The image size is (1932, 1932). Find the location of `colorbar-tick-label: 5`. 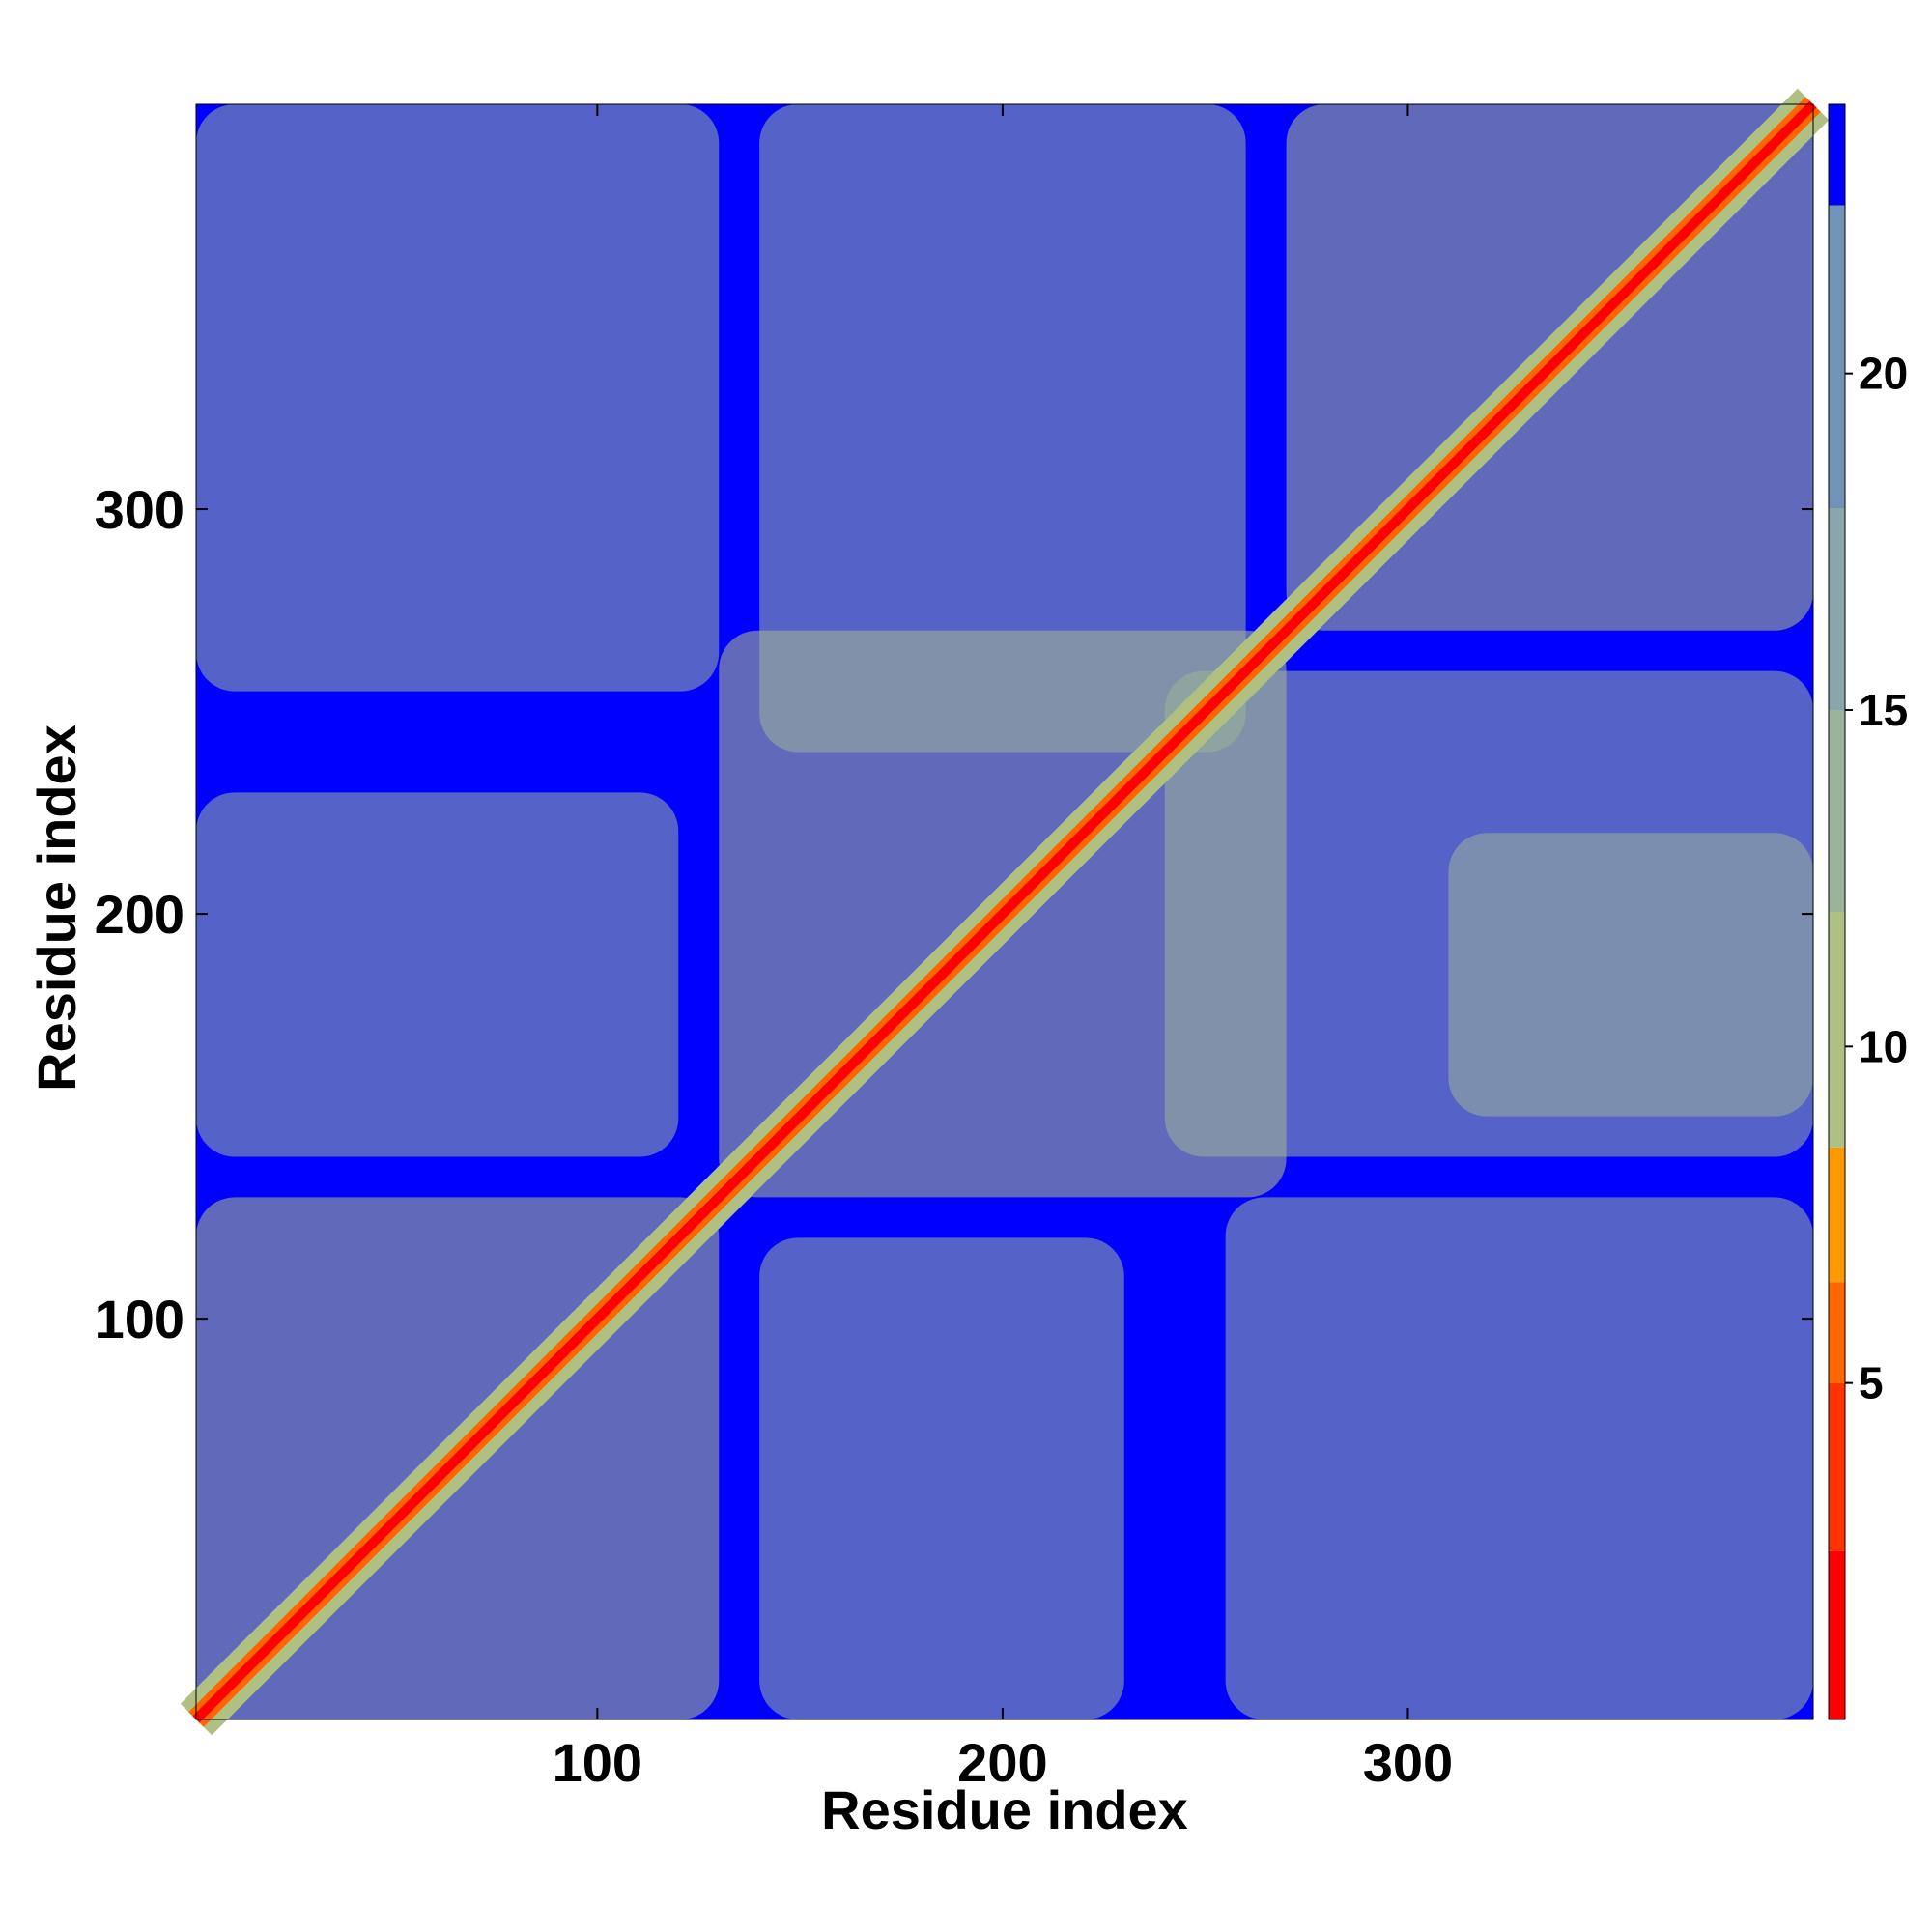

colorbar-tick-label: 5 is located at coordinates (1871, 1383).